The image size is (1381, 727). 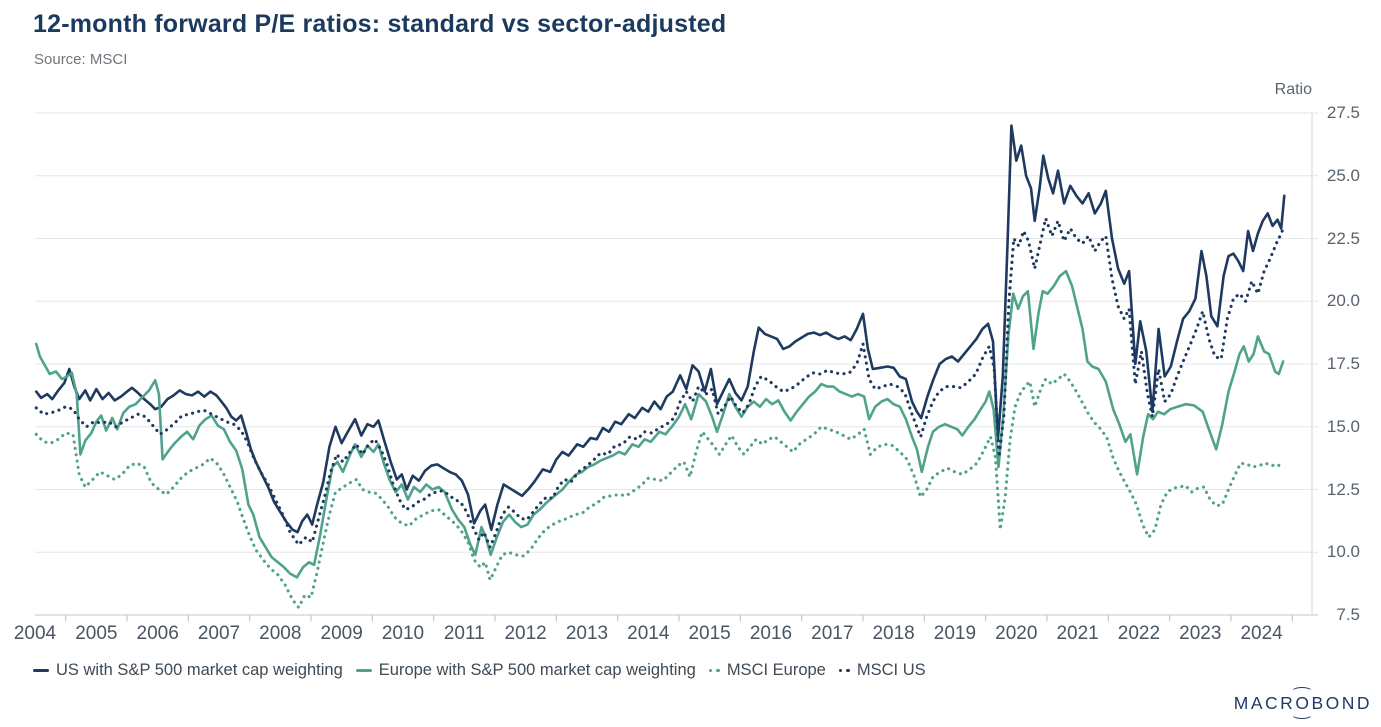 What do you see at coordinates (1343, 552) in the screenshot?
I see `y-tick-label: 10.0` at bounding box center [1343, 552].